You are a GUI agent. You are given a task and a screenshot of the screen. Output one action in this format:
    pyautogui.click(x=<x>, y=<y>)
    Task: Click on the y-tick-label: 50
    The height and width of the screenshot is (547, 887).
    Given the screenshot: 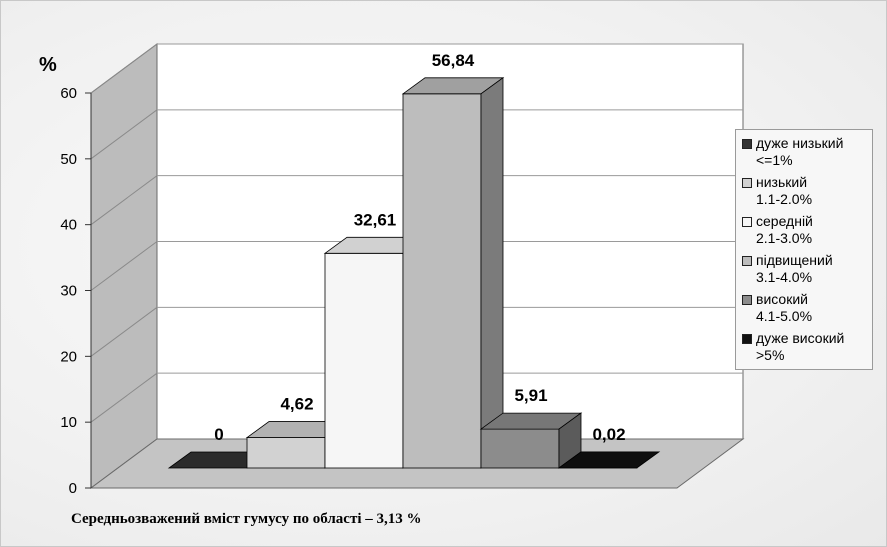 What is the action you would take?
    pyautogui.click(x=68, y=159)
    